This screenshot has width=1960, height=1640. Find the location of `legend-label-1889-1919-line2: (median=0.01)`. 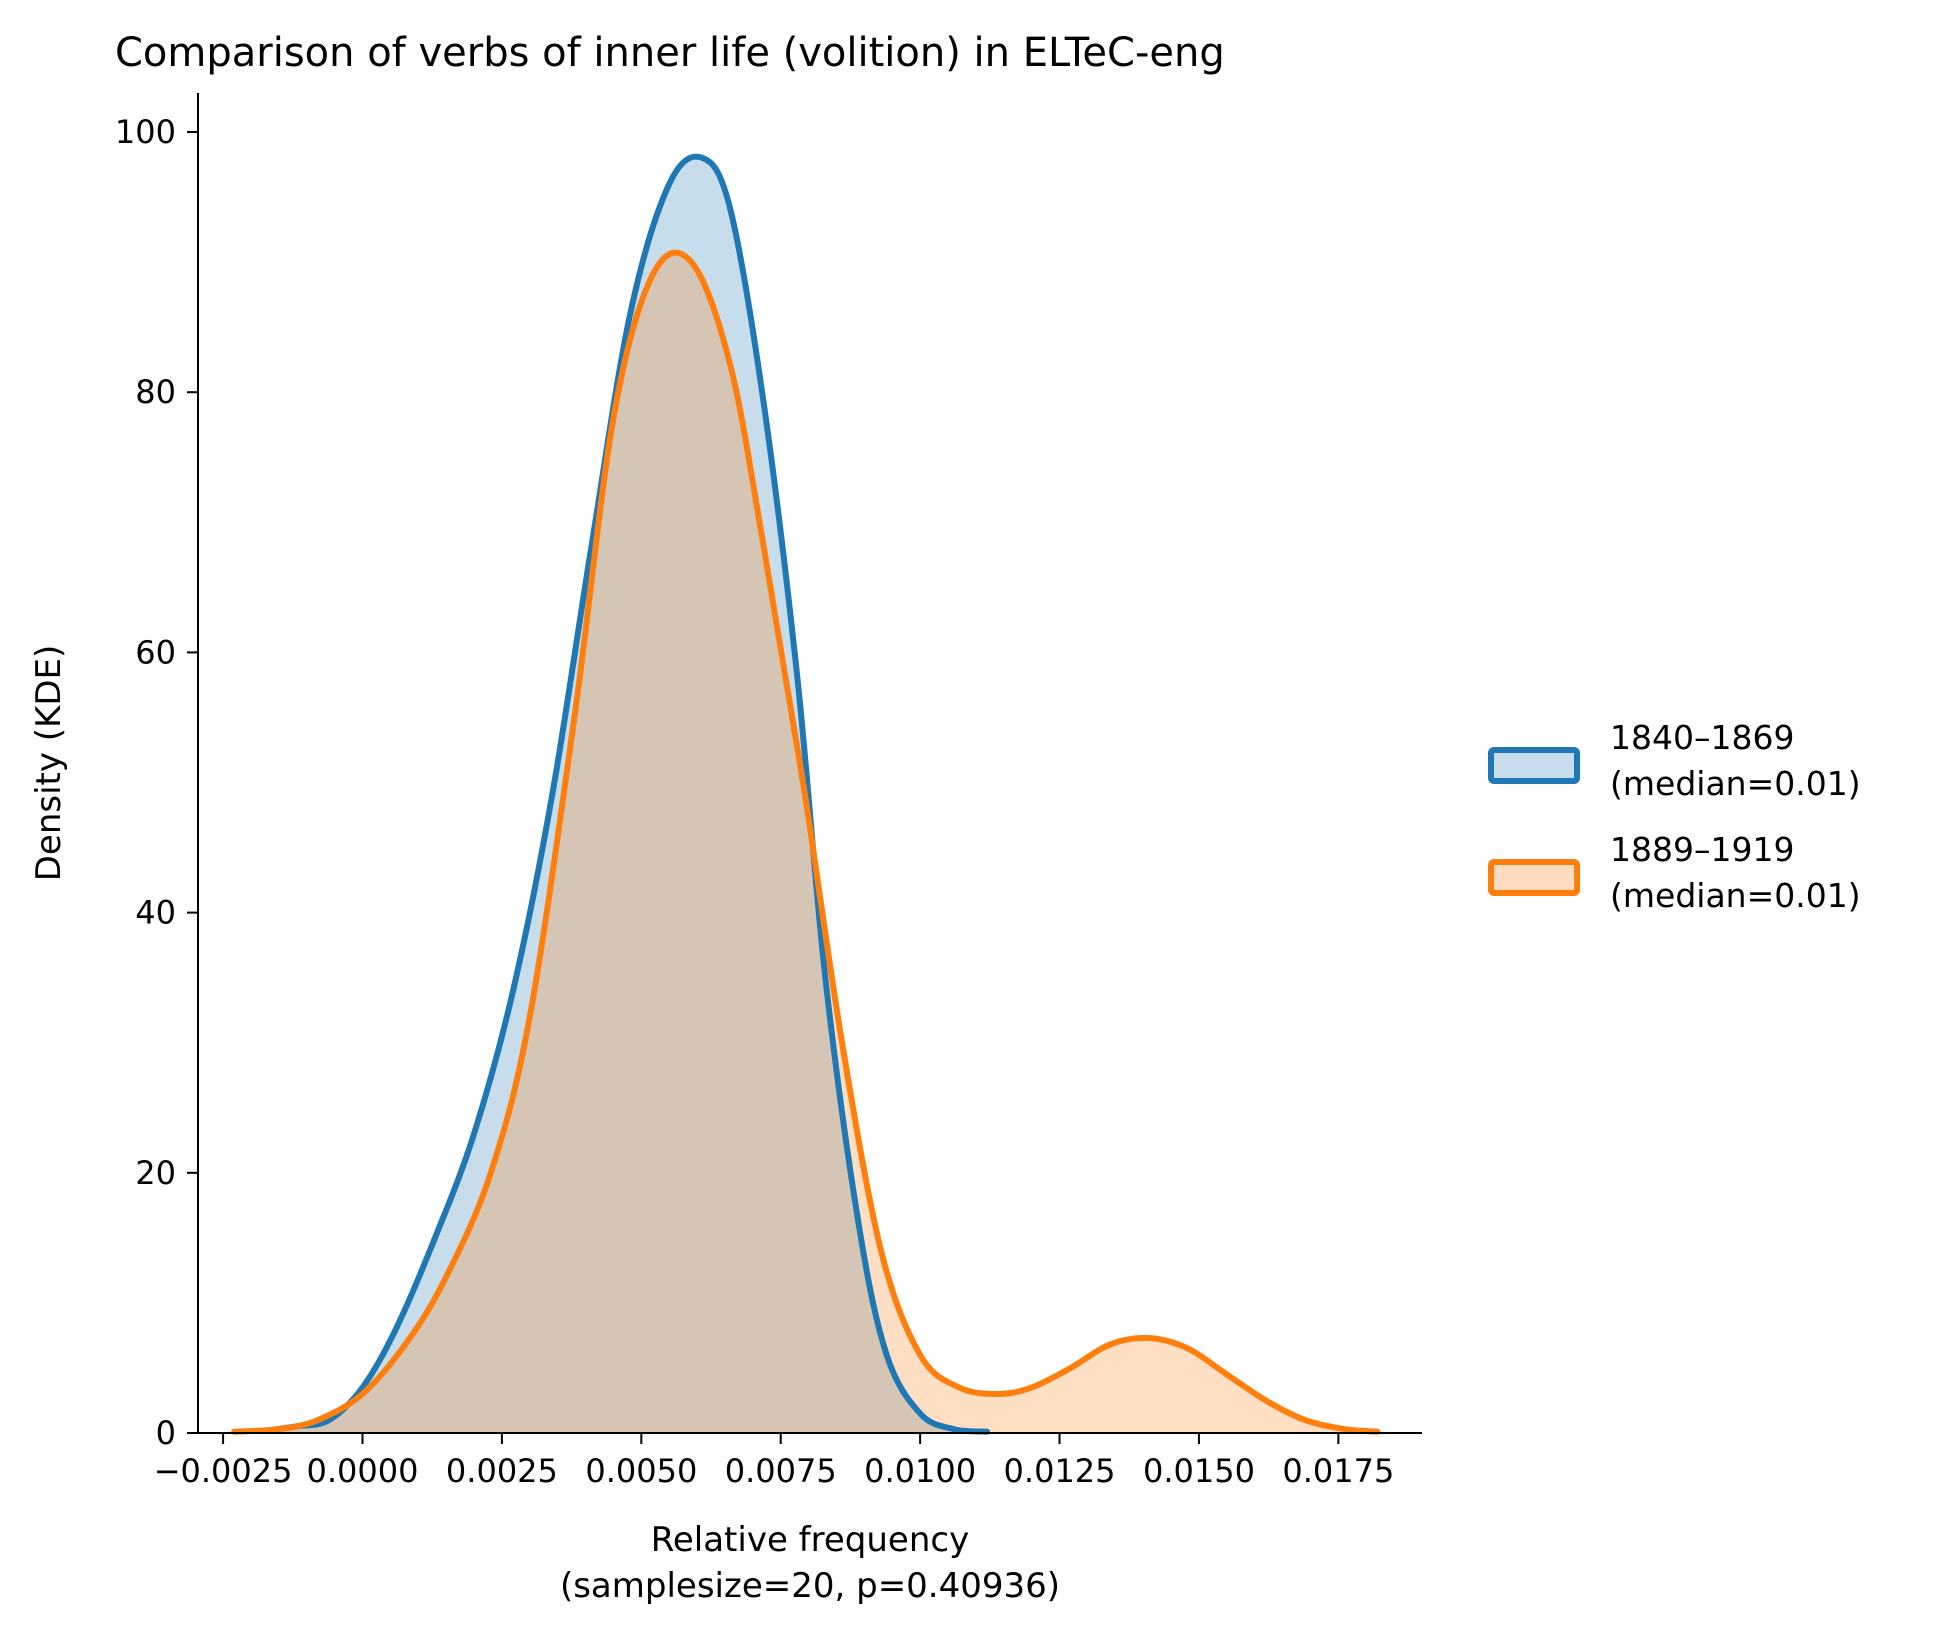

legend-label-1889-1919-line2: (median=0.01) is located at coordinates (1735, 895).